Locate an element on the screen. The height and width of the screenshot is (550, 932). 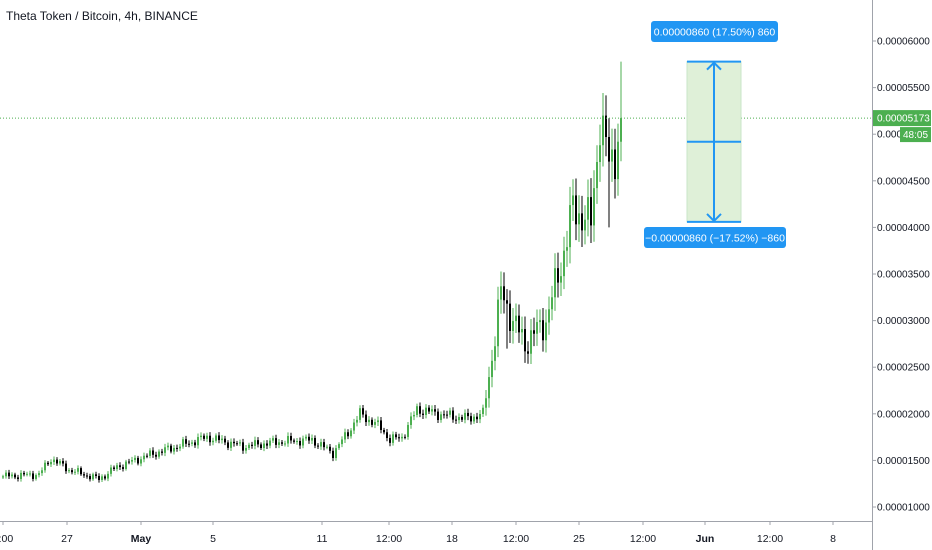
time-tick-label: Jun is located at coordinates (705, 539).